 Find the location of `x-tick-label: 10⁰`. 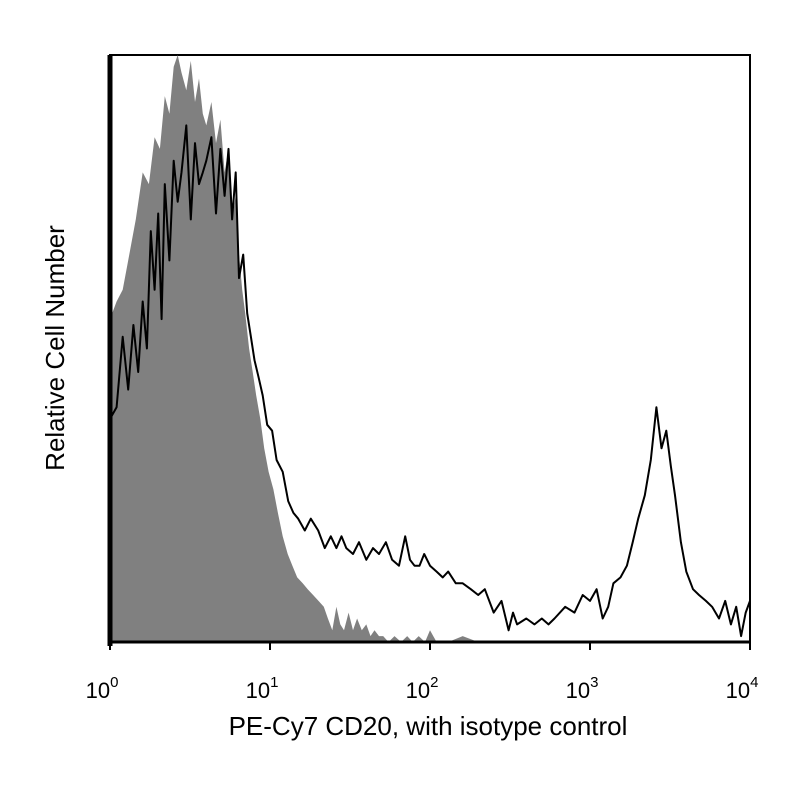

x-tick-label: 10⁰ is located at coordinates (102, 688).